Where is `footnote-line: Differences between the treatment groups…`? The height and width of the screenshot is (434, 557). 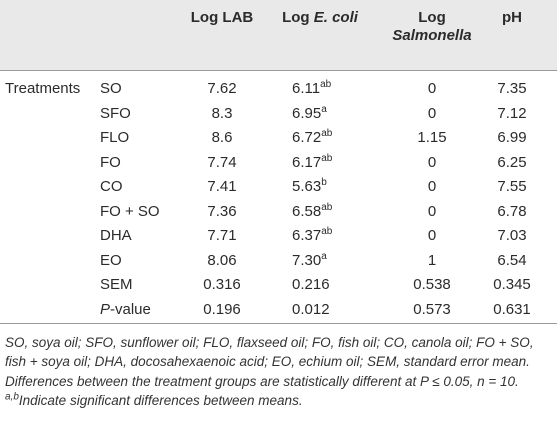
footnote-line: Differences between the treatment groups… is located at coordinates (262, 381).